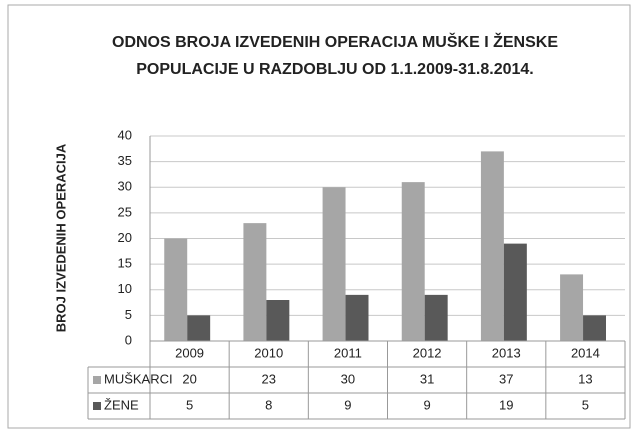 The image size is (639, 433). What do you see at coordinates (268, 404) in the screenshot?
I see `table-value: 8` at bounding box center [268, 404].